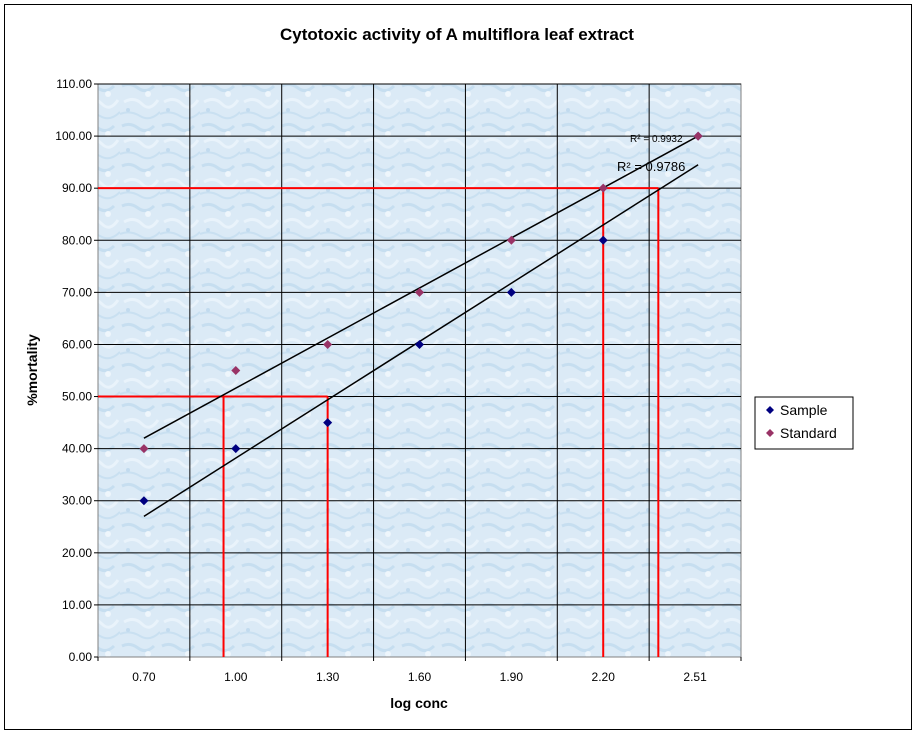  I want to click on x-tick-label: 1.30, so click(328, 677).